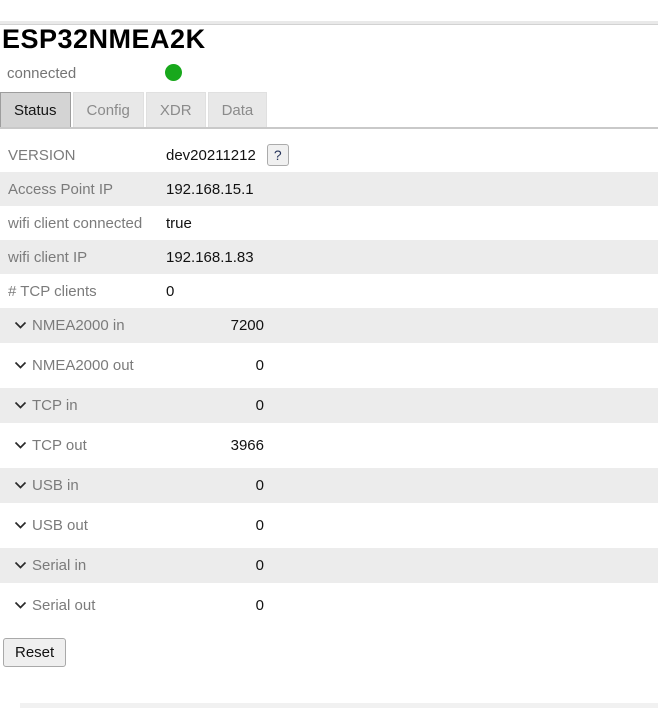 The height and width of the screenshot is (708, 658). I want to click on table-row-access-point-ip: Access Point IP 192.168.15.1, so click(329, 189).